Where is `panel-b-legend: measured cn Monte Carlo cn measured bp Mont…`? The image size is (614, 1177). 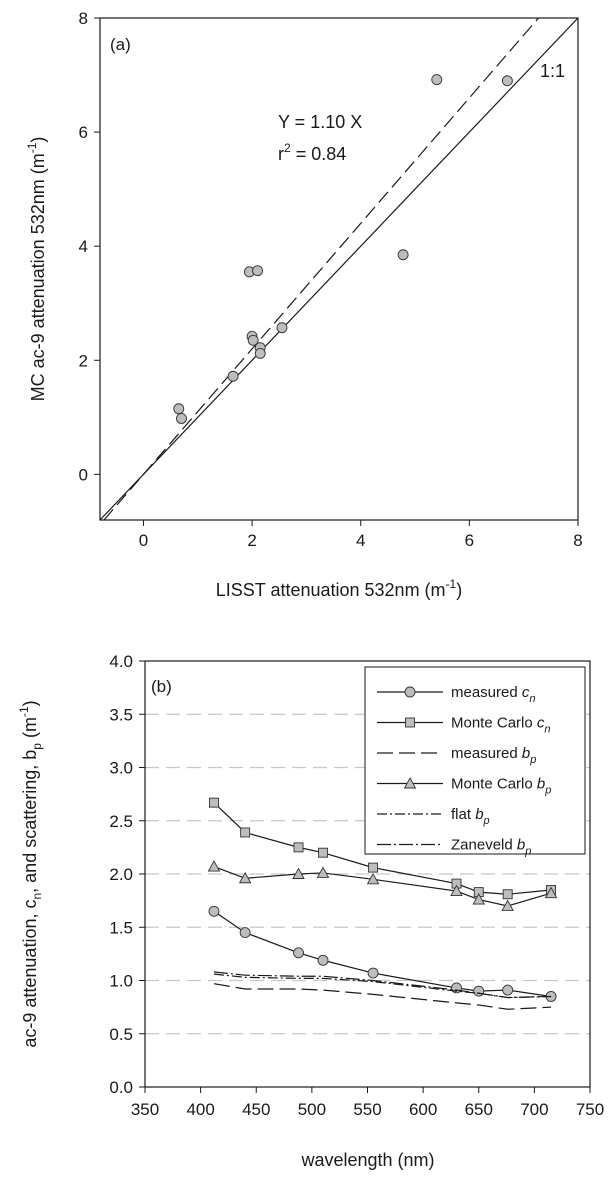
panel-b-legend: measured cn Monte Carlo cn measured bp Mont… is located at coordinates (475, 762).